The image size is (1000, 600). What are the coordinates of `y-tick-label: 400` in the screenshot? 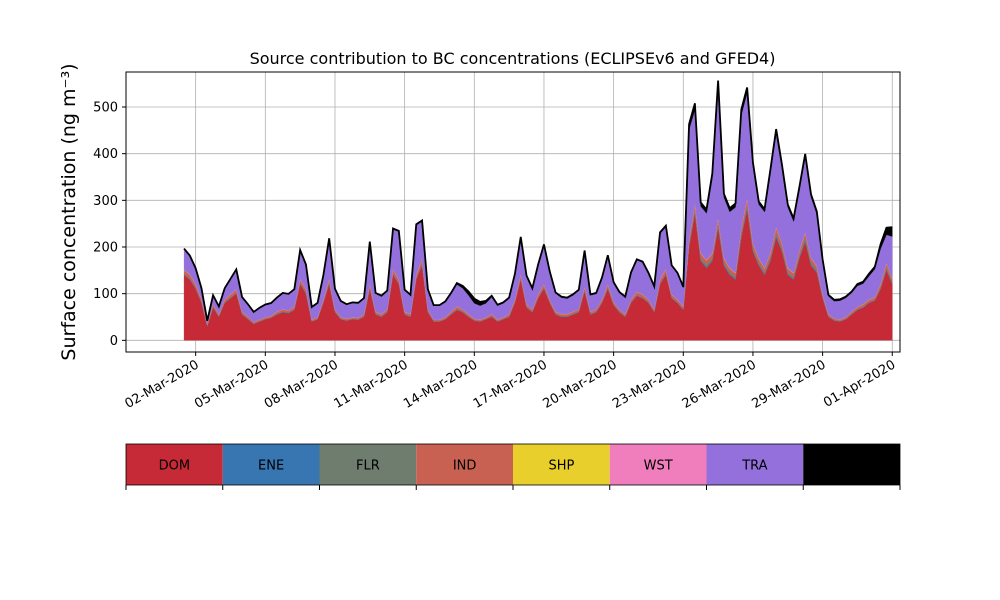 It's located at (105, 154).